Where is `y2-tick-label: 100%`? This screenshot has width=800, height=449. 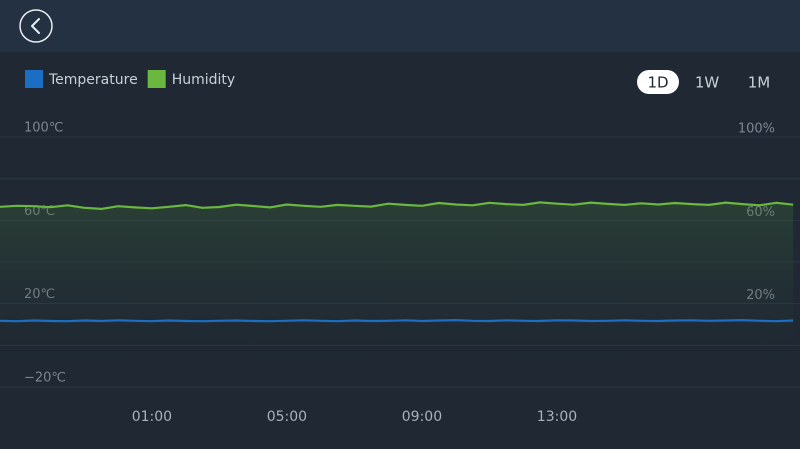
y2-tick-label: 100% is located at coordinates (756, 129).